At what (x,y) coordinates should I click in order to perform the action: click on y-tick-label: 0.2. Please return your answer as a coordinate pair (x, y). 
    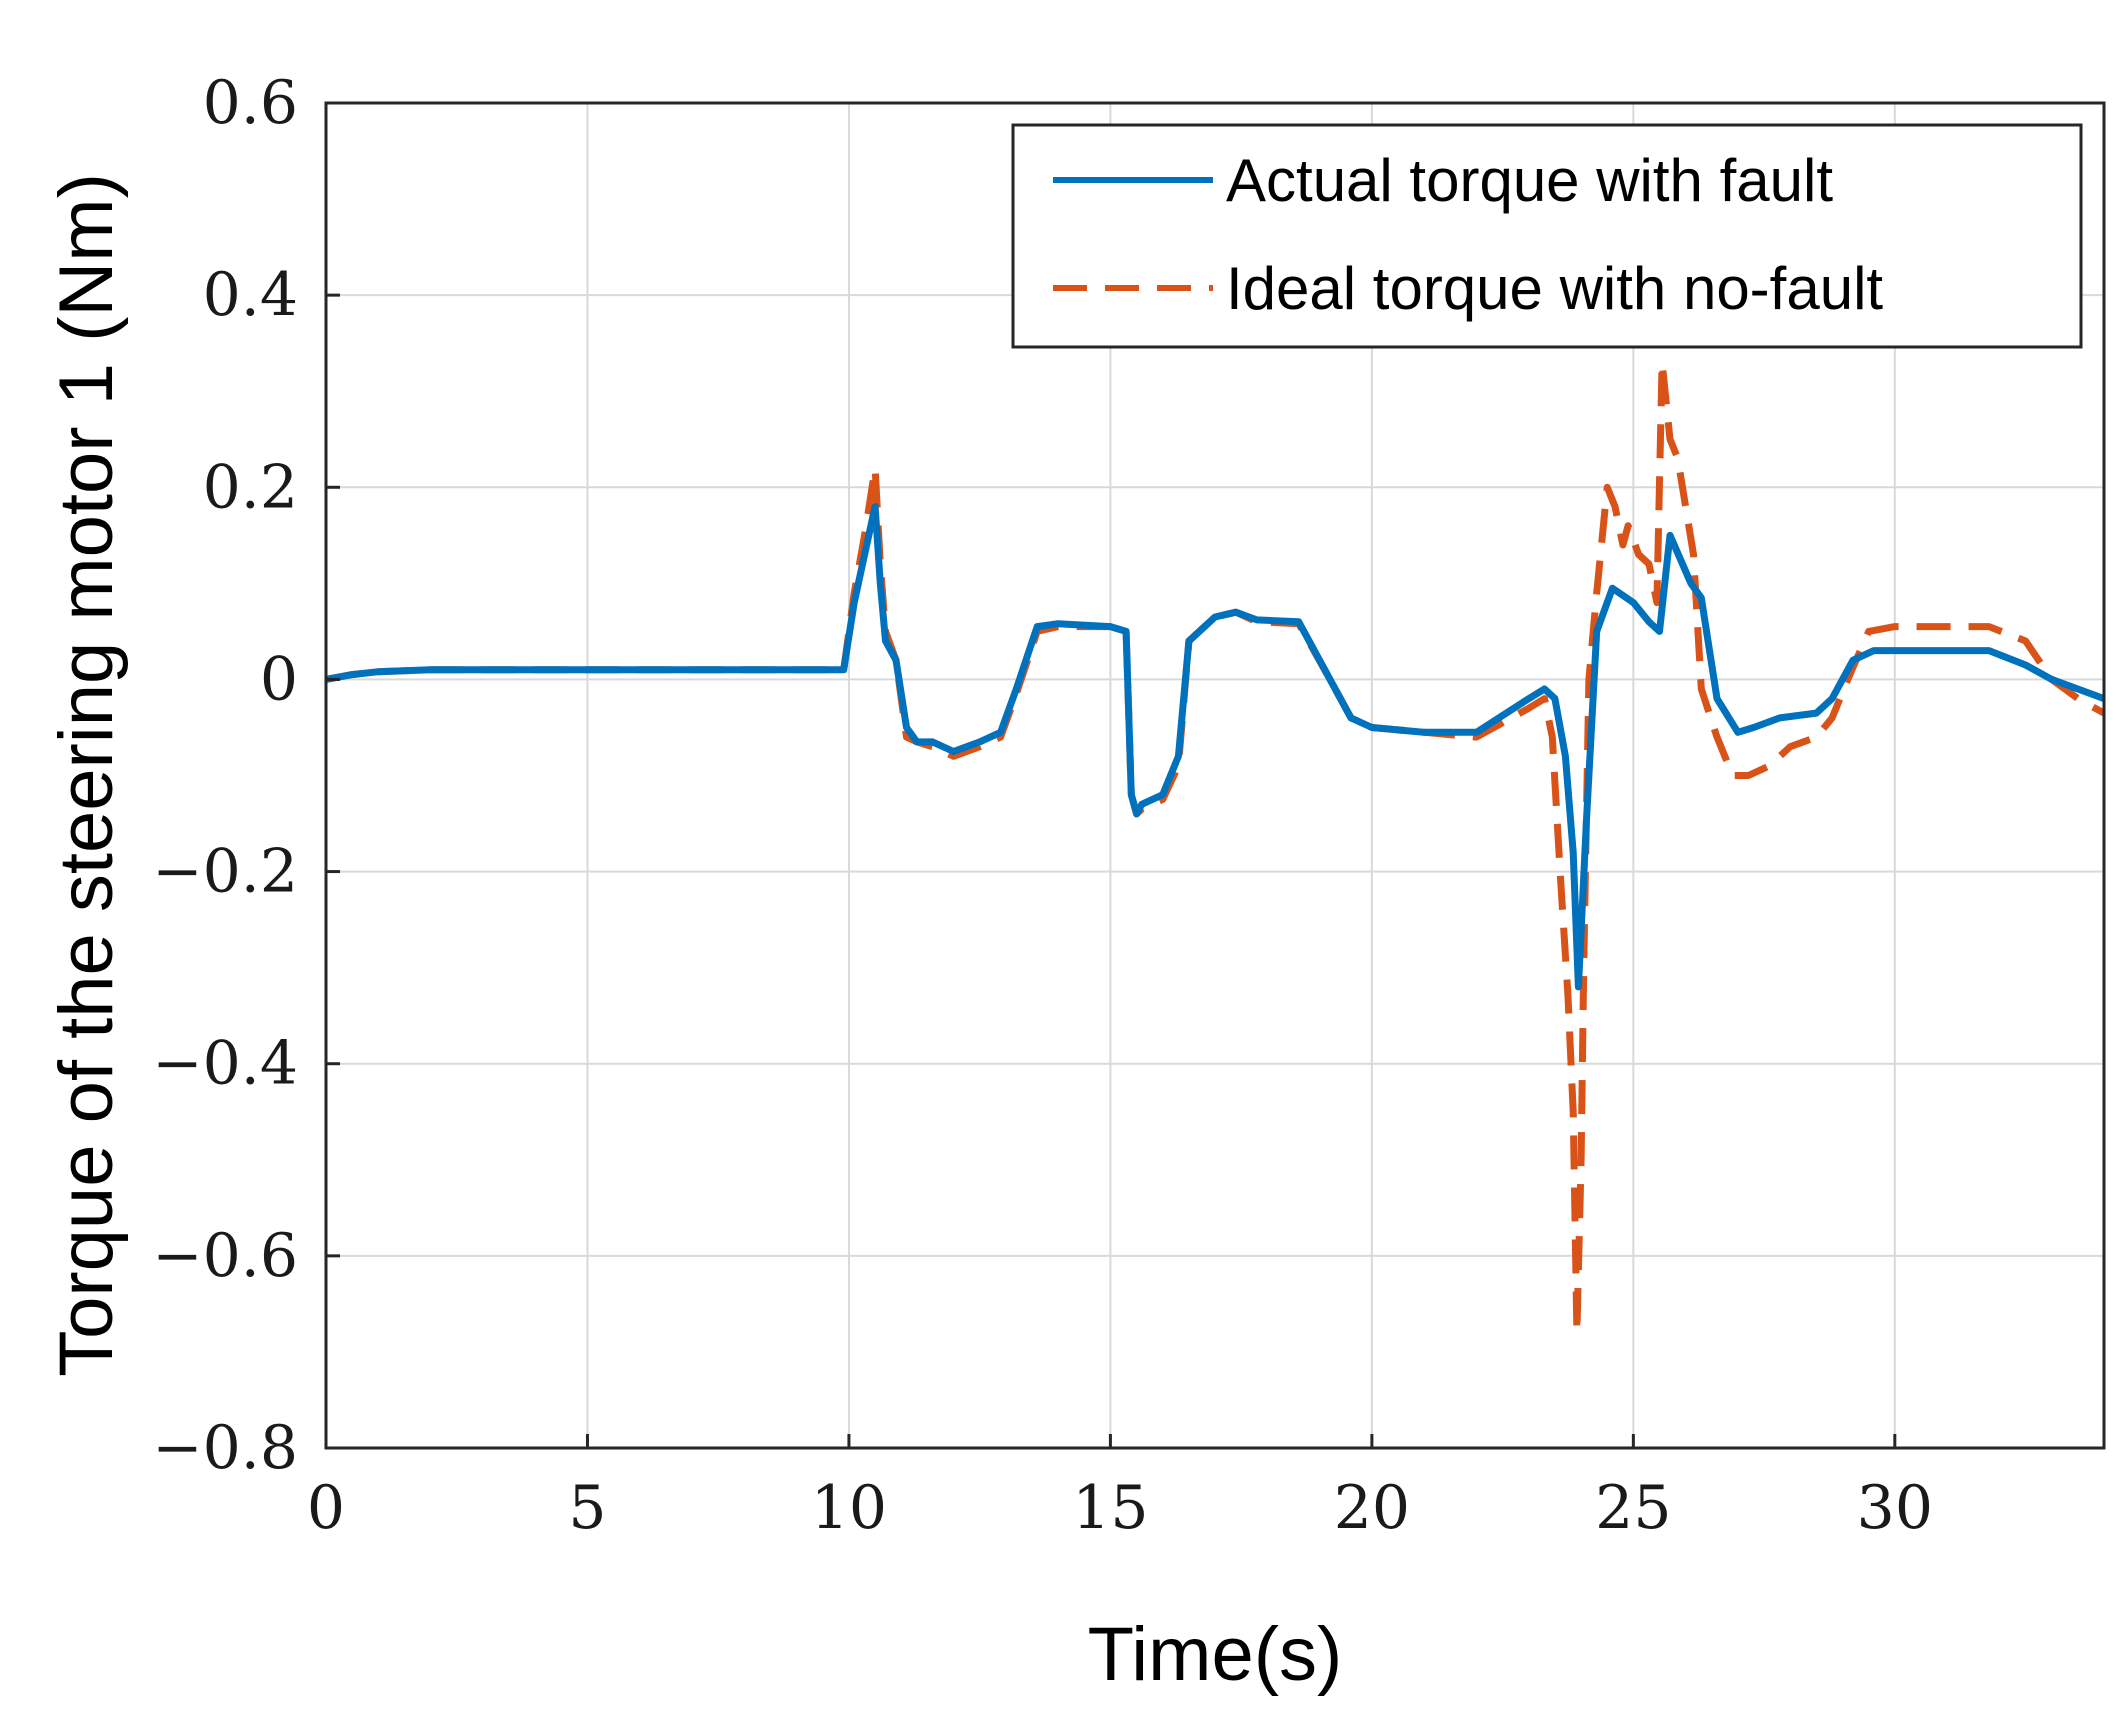
    Looking at the image, I should click on (250, 487).